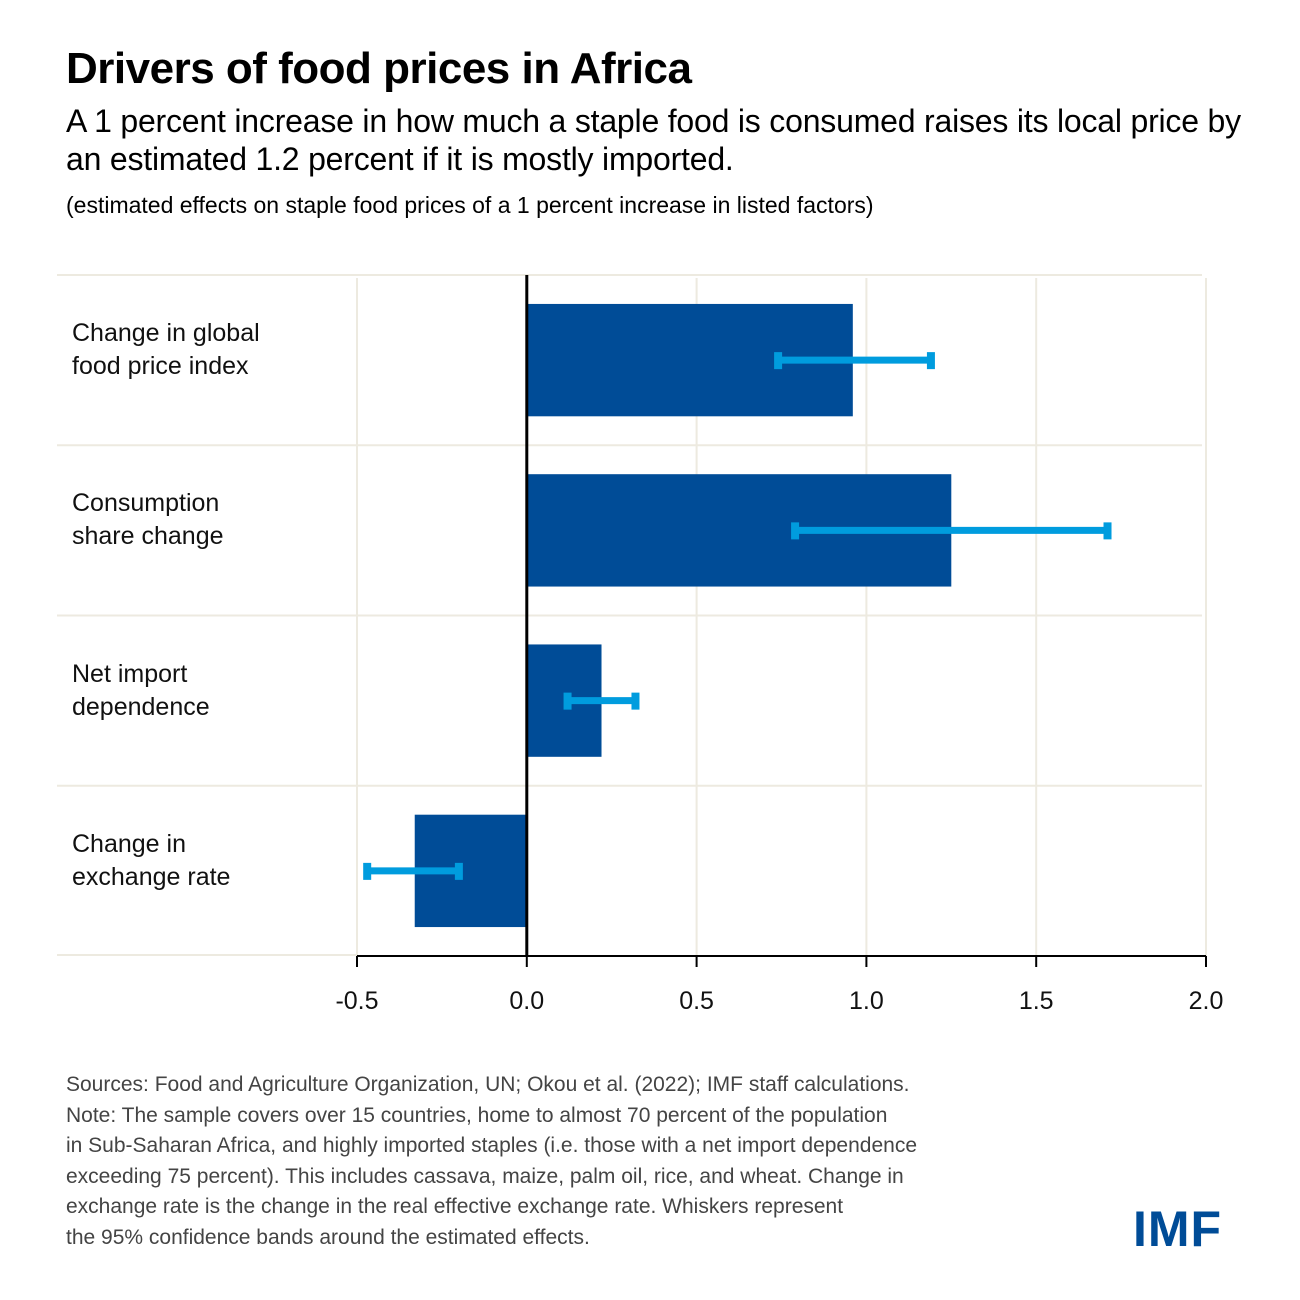  What do you see at coordinates (166, 333) in the screenshot?
I see `category-label-line: Change in global` at bounding box center [166, 333].